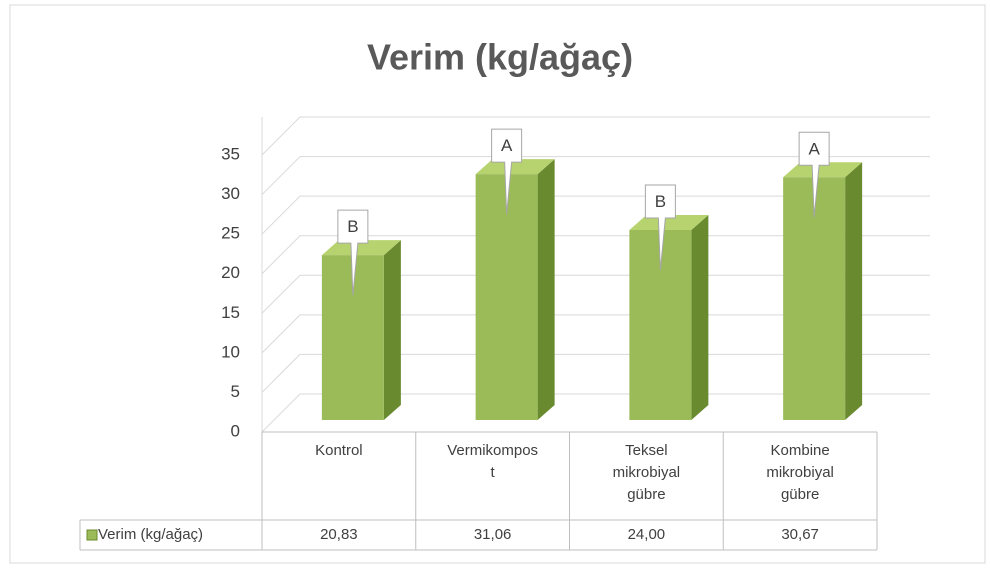 This screenshot has width=990, height=569. What do you see at coordinates (800, 472) in the screenshot?
I see `x-tick-label: Kombine mikrobiyal gübre` at bounding box center [800, 472].